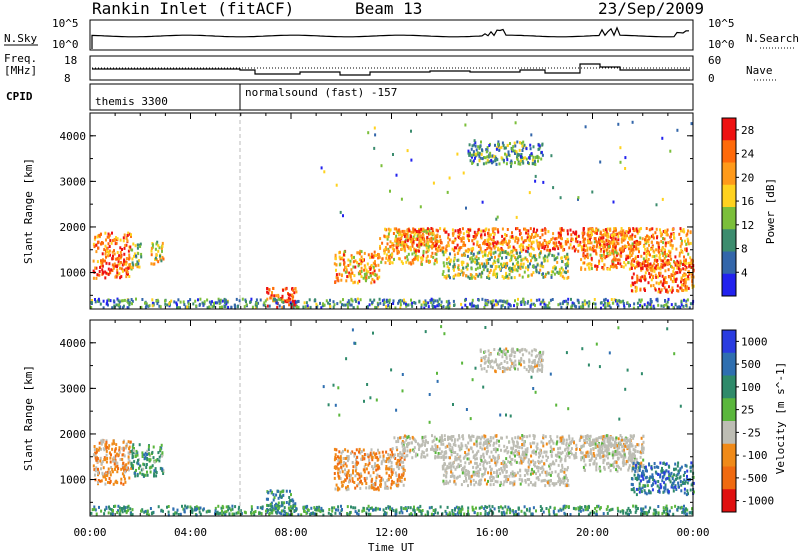 The image size is (800, 554). What do you see at coordinates (73, 181) in the screenshot?
I see `power-y-tick-label: 3000` at bounding box center [73, 181].